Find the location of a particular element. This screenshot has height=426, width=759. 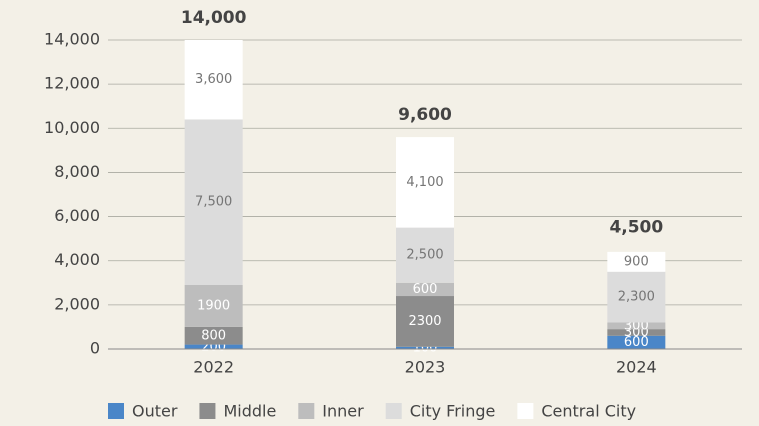

value-label: 2,500 is located at coordinates (424, 255).